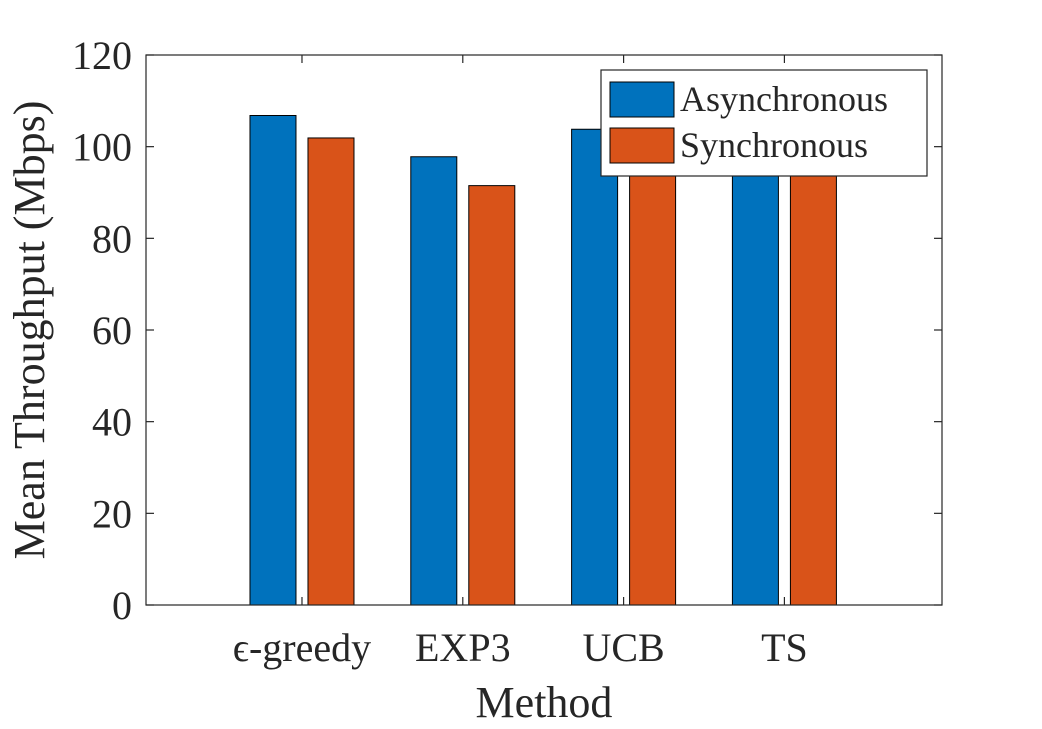 The width and height of the screenshot is (1042, 729). I want to click on y-tick-label: 80, so click(112, 238).